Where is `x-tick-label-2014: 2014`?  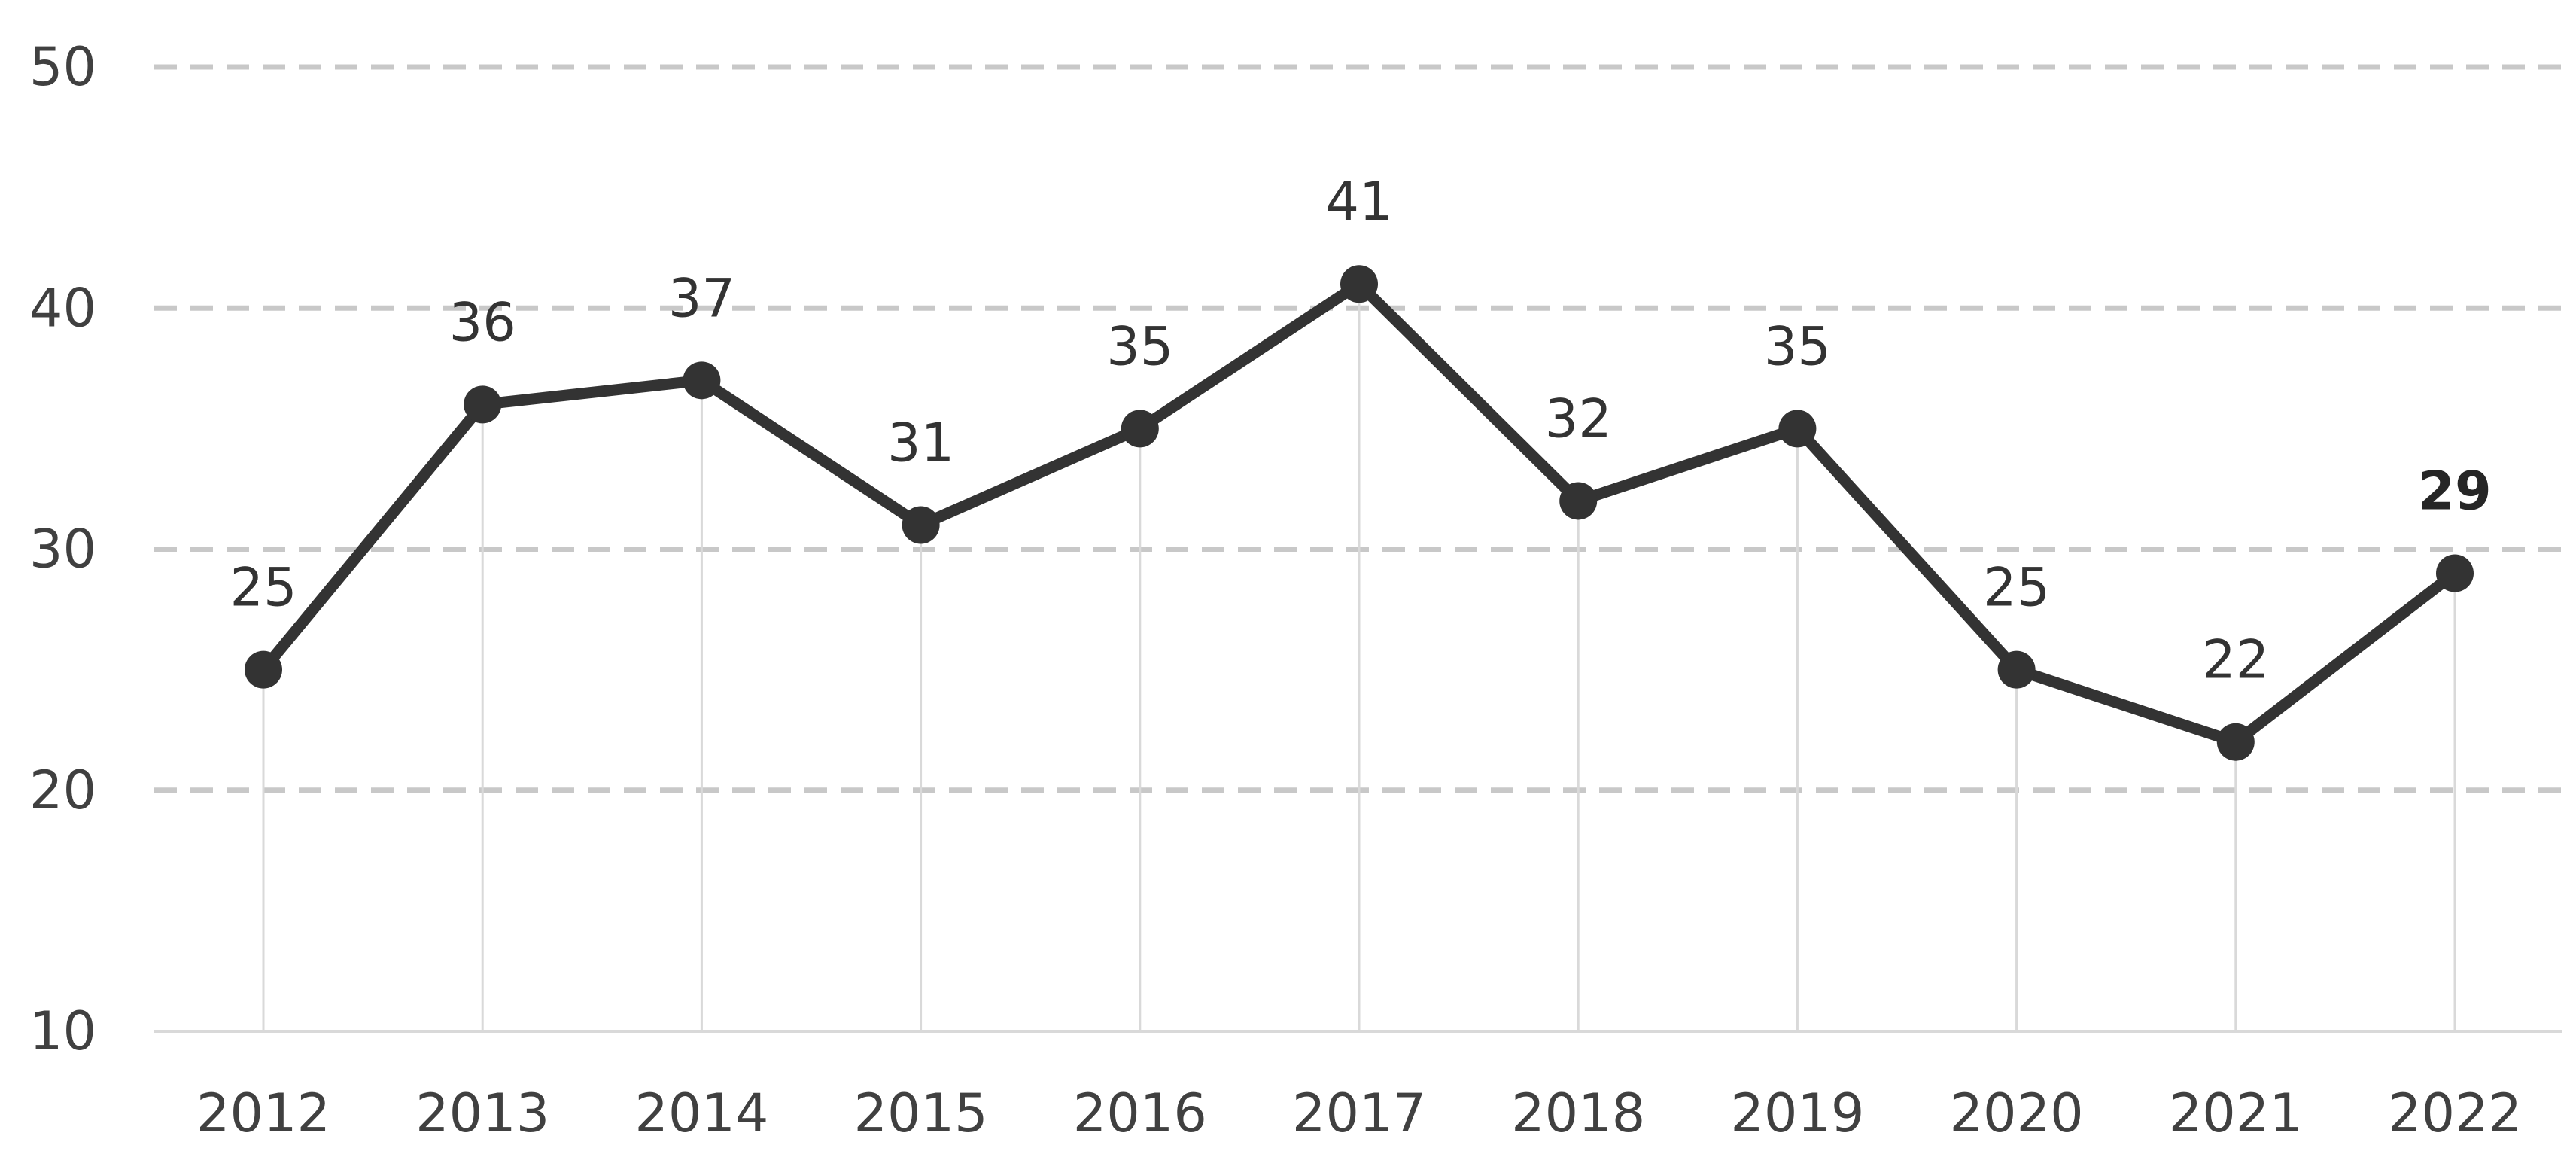
x-tick-label-2014: 2014 is located at coordinates (701, 1113).